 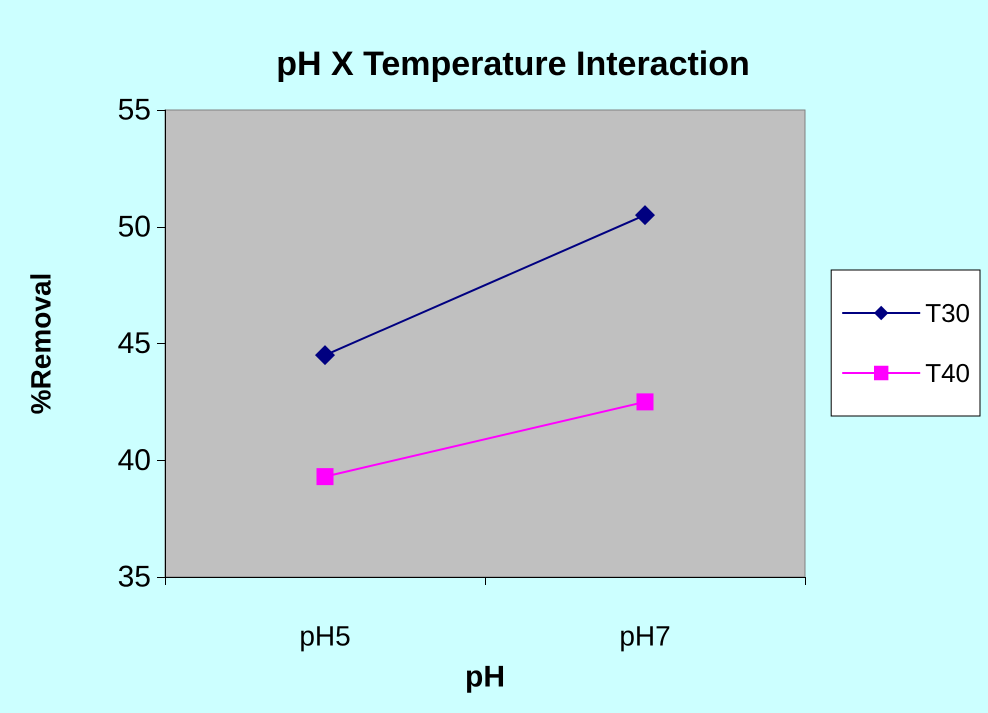 What do you see at coordinates (947, 373) in the screenshot?
I see `legend-label: T40` at bounding box center [947, 373].